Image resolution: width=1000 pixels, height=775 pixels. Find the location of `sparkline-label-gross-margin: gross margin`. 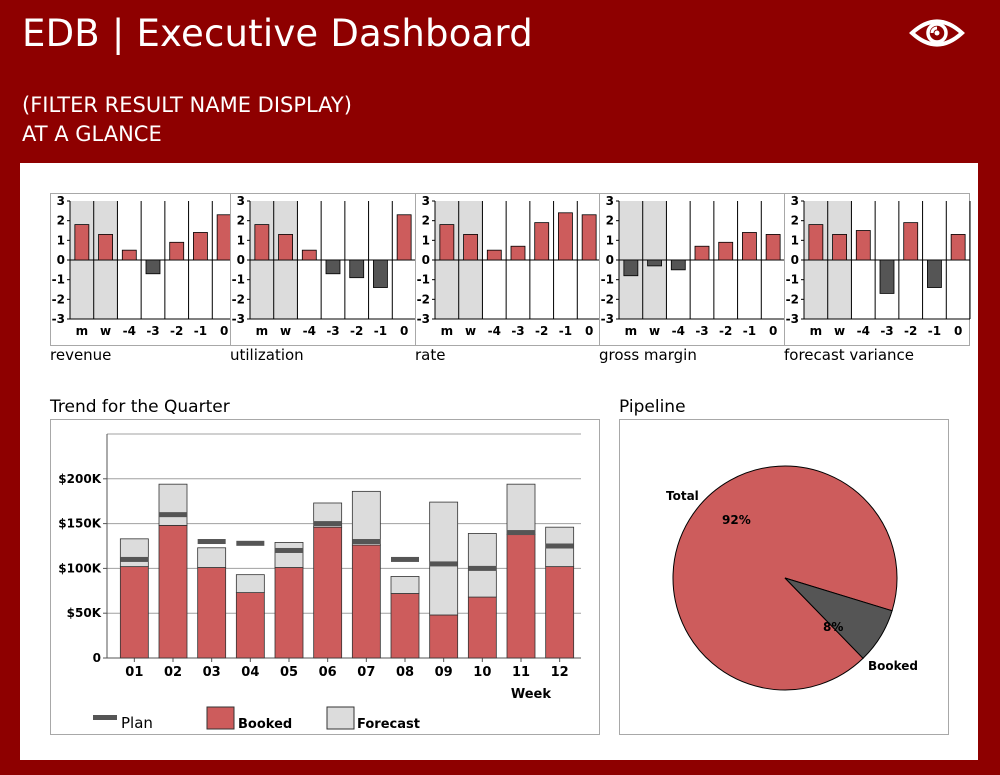

sparkline-label-gross-margin: gross margin is located at coordinates (648, 355).